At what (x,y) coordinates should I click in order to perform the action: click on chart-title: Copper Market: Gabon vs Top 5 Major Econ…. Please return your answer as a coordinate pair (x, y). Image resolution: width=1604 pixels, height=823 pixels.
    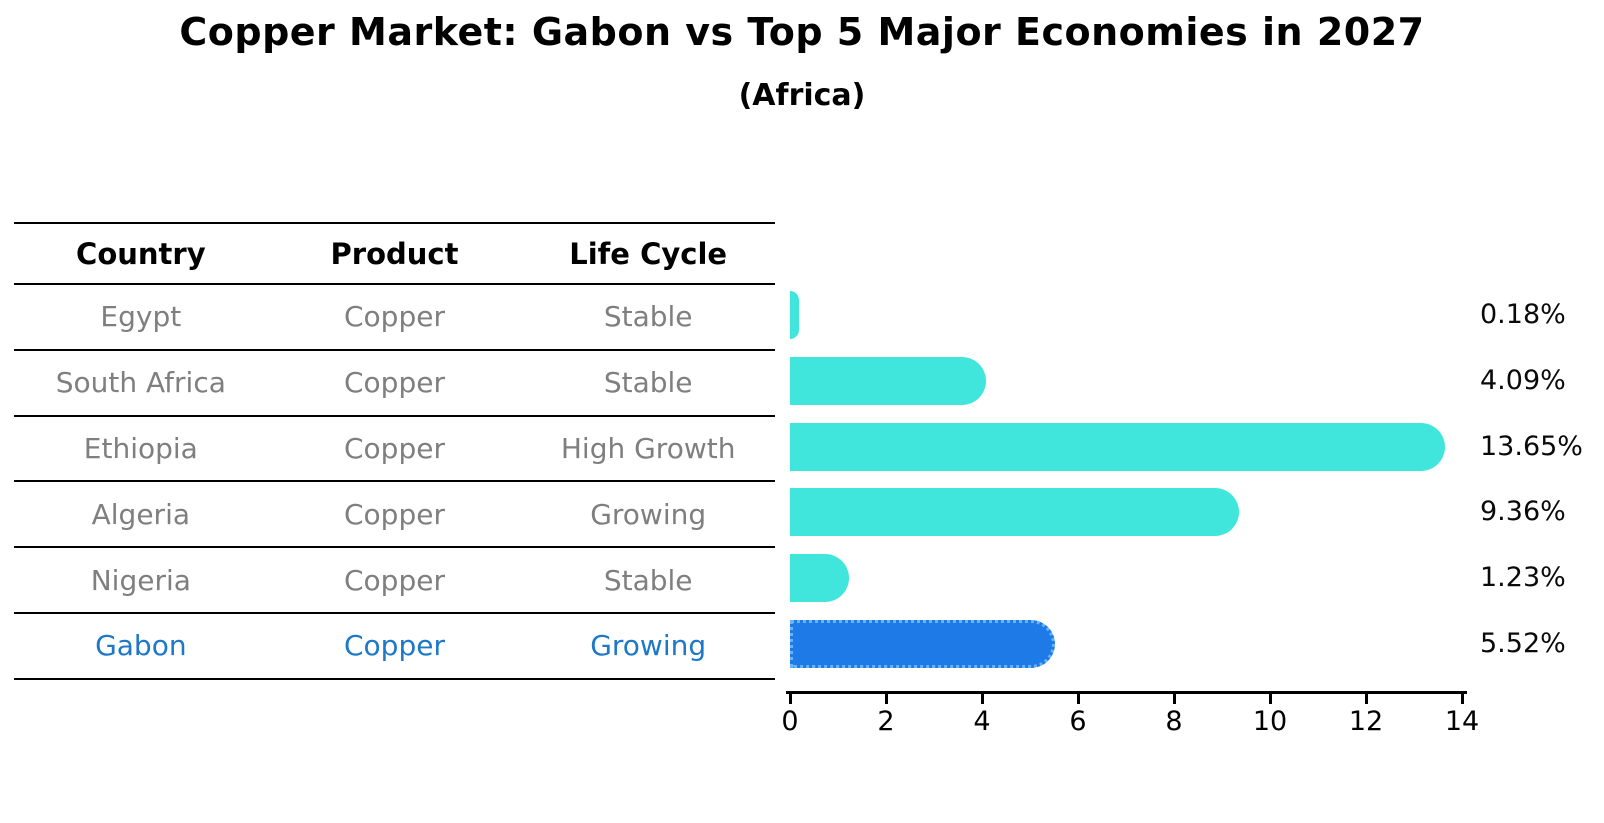
    Looking at the image, I should click on (802, 32).